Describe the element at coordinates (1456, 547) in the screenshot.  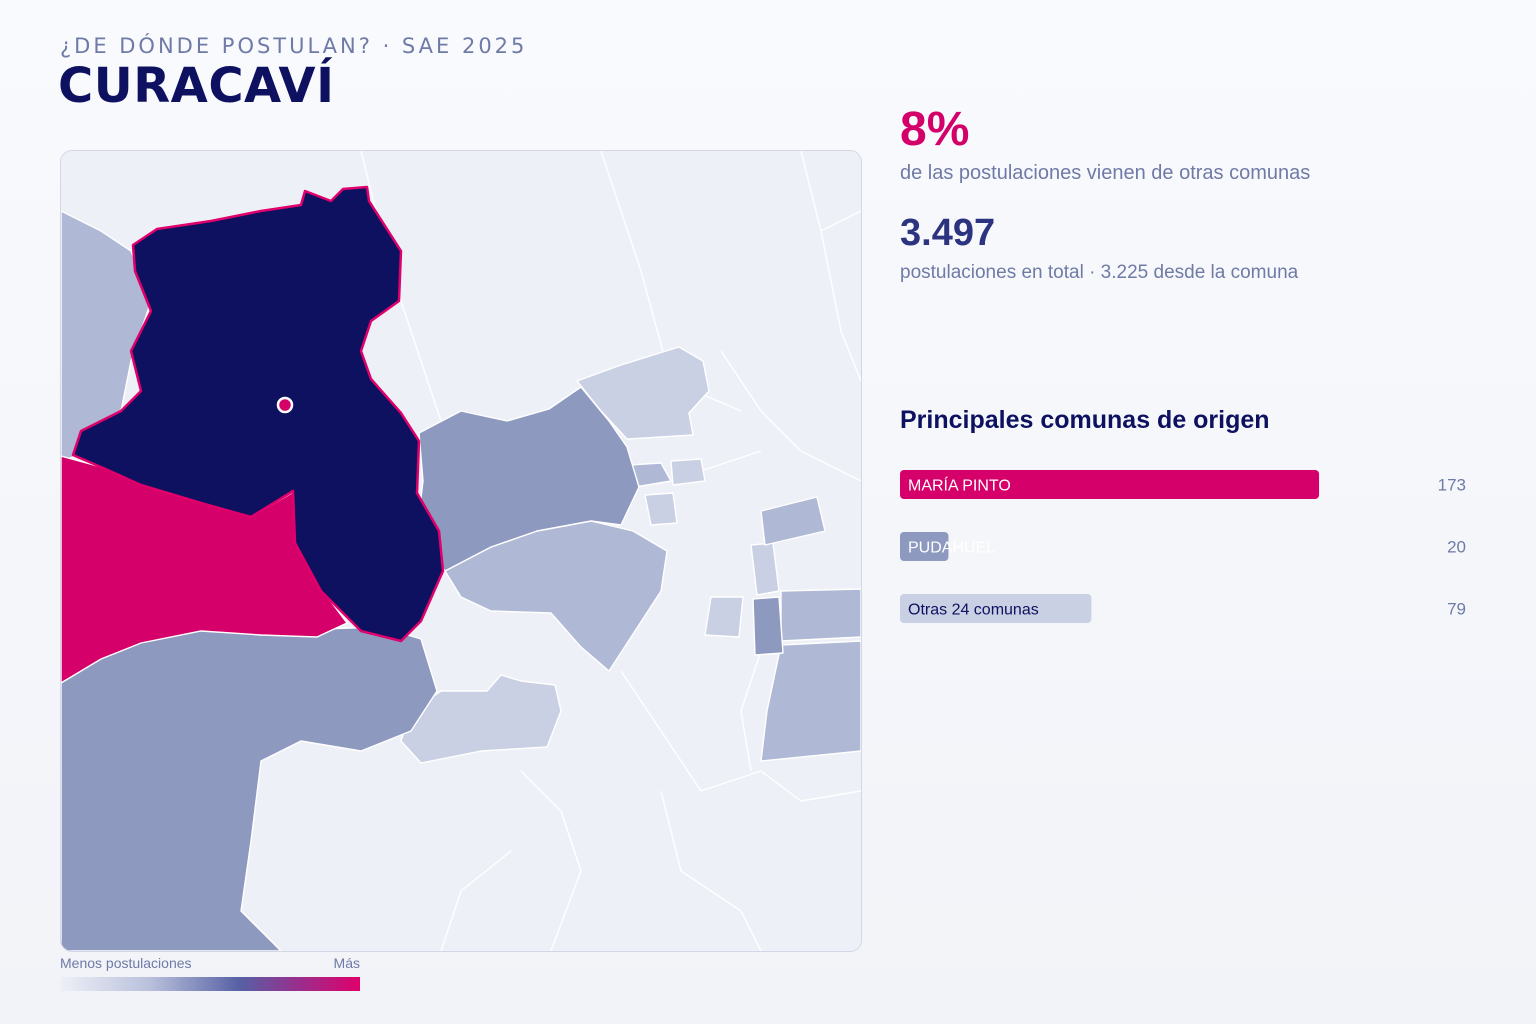
I see `bar-value-1: 20` at that location.